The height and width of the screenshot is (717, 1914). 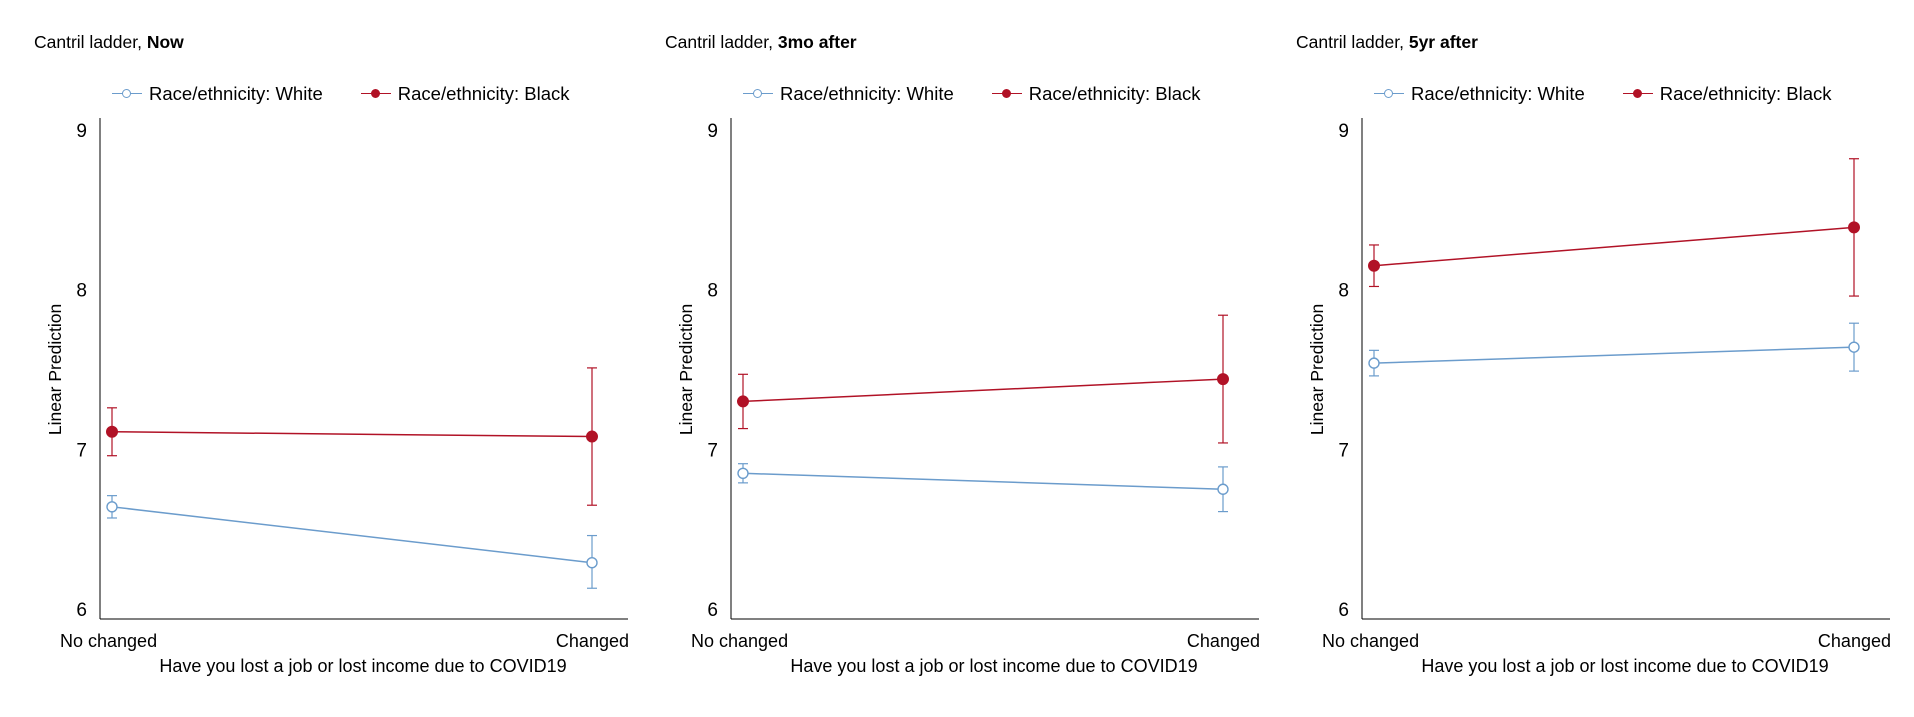 I want to click on chart-title-bold: 3mo after, so click(x=817, y=42).